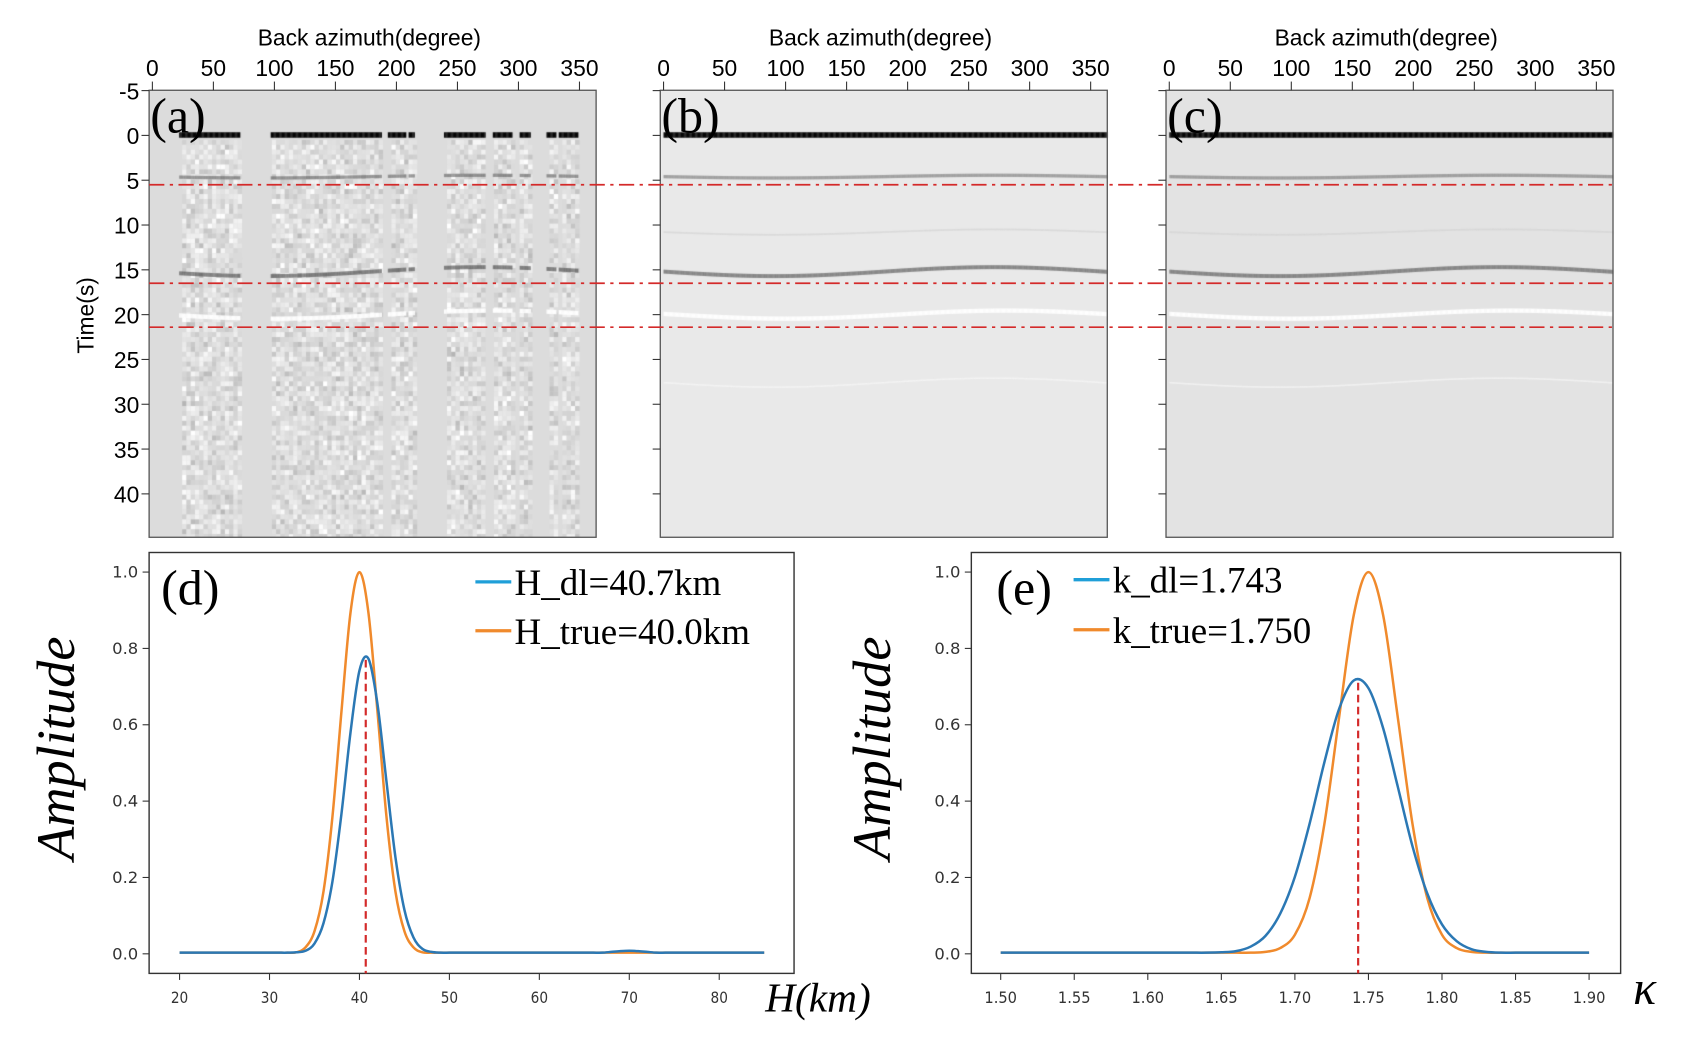 This screenshot has height=1043, width=1686. I want to click on x-tick-label: 30, so click(269, 997).